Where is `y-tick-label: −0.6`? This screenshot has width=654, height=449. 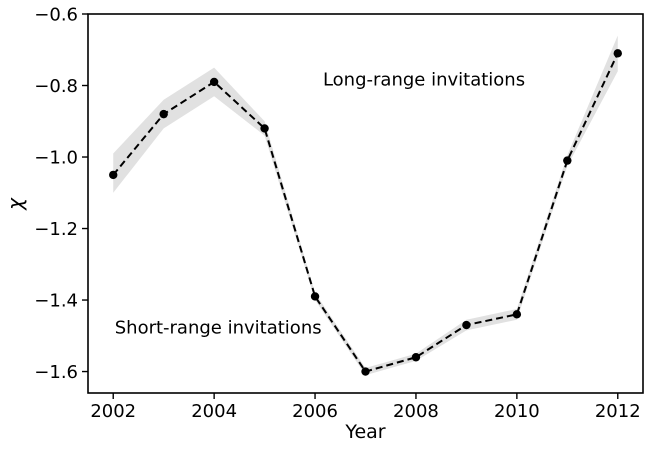
y-tick-label: −0.6 is located at coordinates (56, 15).